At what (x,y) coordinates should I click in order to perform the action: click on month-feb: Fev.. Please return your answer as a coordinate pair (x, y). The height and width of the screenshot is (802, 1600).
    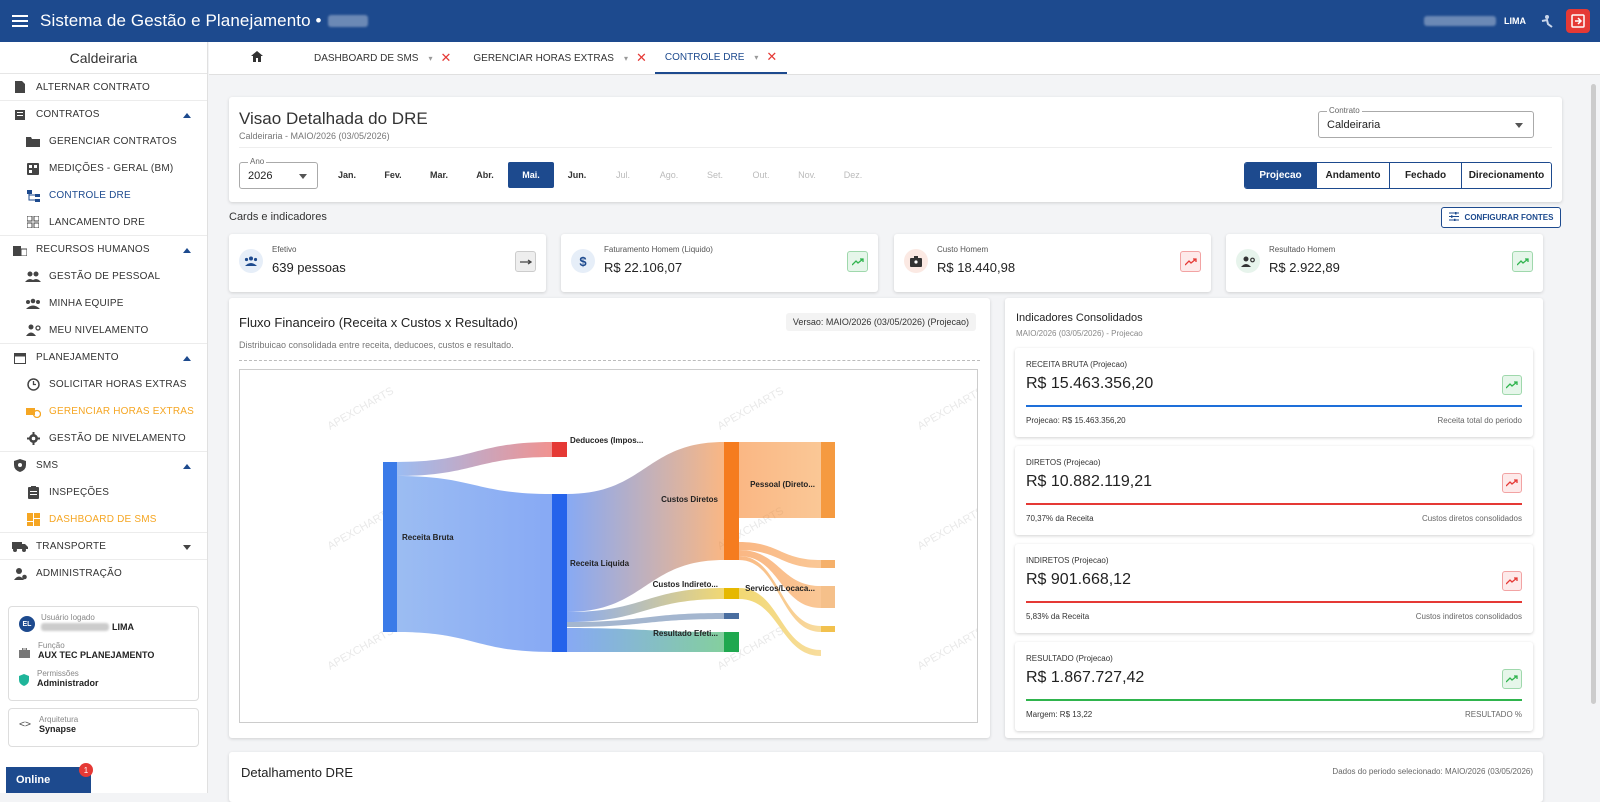
    Looking at the image, I should click on (393, 175).